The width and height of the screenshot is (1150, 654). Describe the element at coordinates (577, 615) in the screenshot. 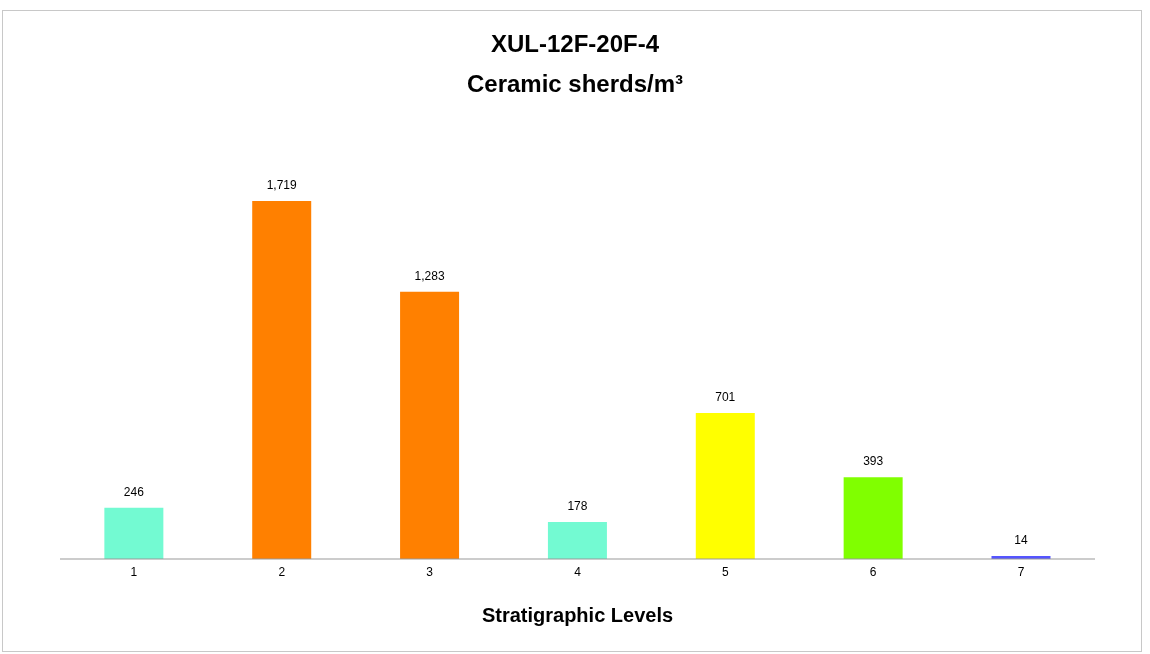

I see `x-axis-title: Stratigraphic Levels` at that location.